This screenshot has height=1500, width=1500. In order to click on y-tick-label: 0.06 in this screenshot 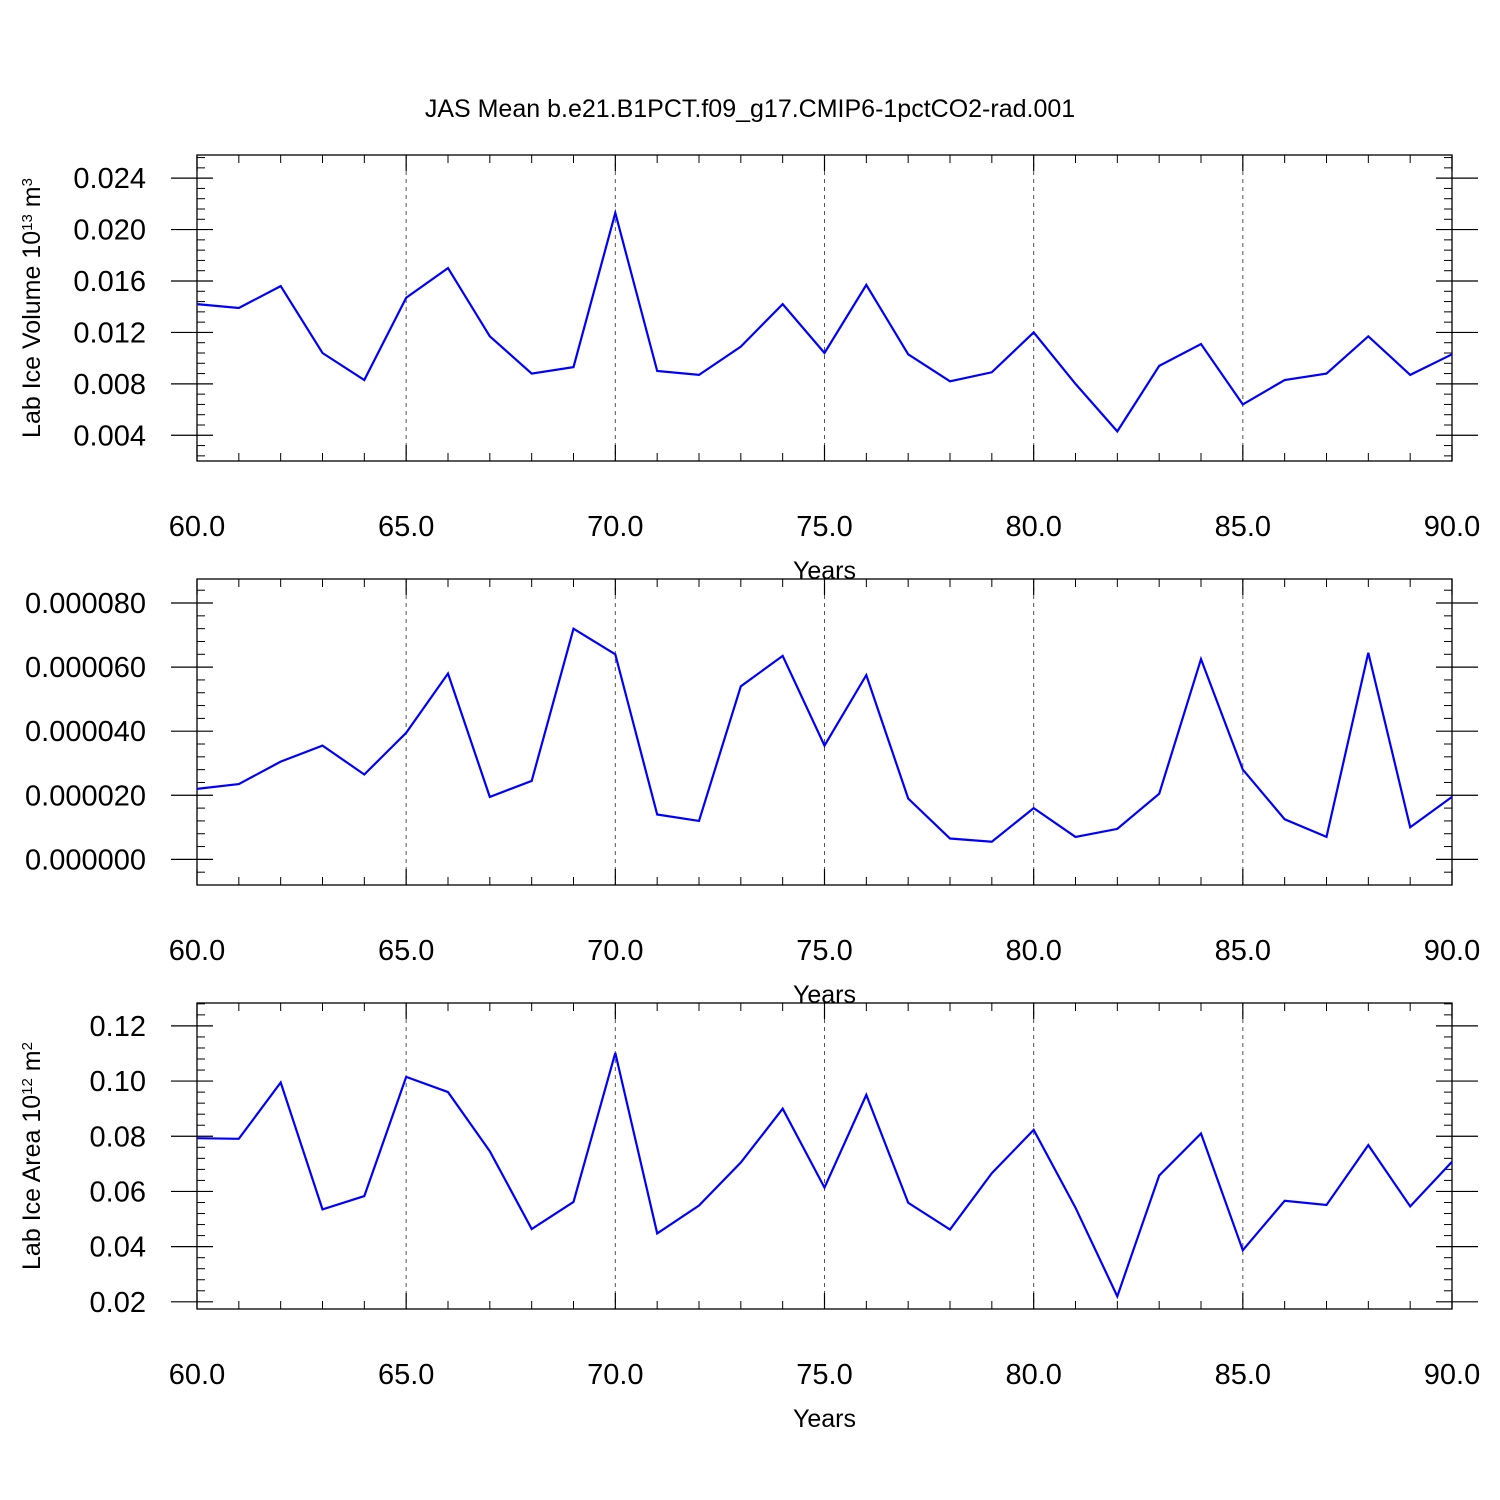, I will do `click(118, 1192)`.